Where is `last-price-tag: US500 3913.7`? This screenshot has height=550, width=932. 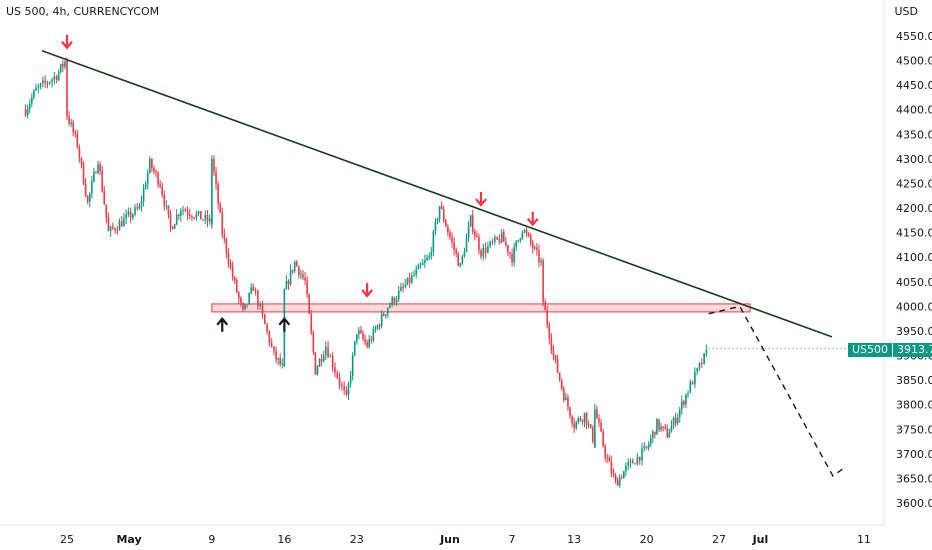 last-price-tag: US500 3913.7 is located at coordinates (890, 350).